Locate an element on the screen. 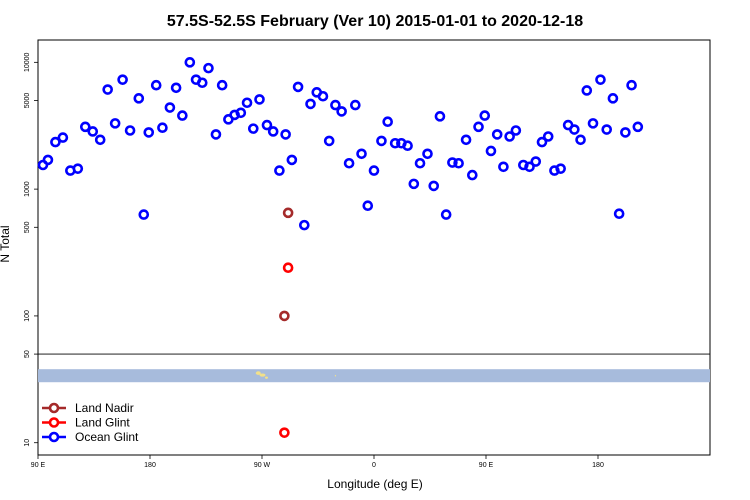  legend-label-ocean-glint: Ocean Glint is located at coordinates (107, 437).